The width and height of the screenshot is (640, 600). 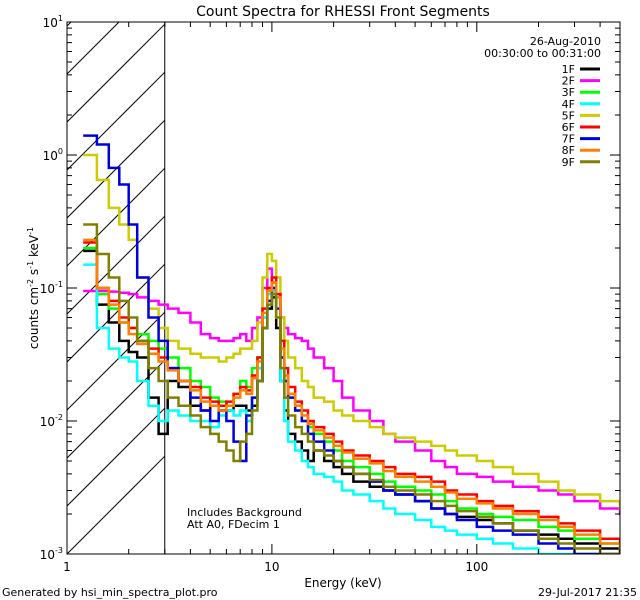 What do you see at coordinates (568, 69) in the screenshot?
I see `legend-label: 1F` at bounding box center [568, 69].